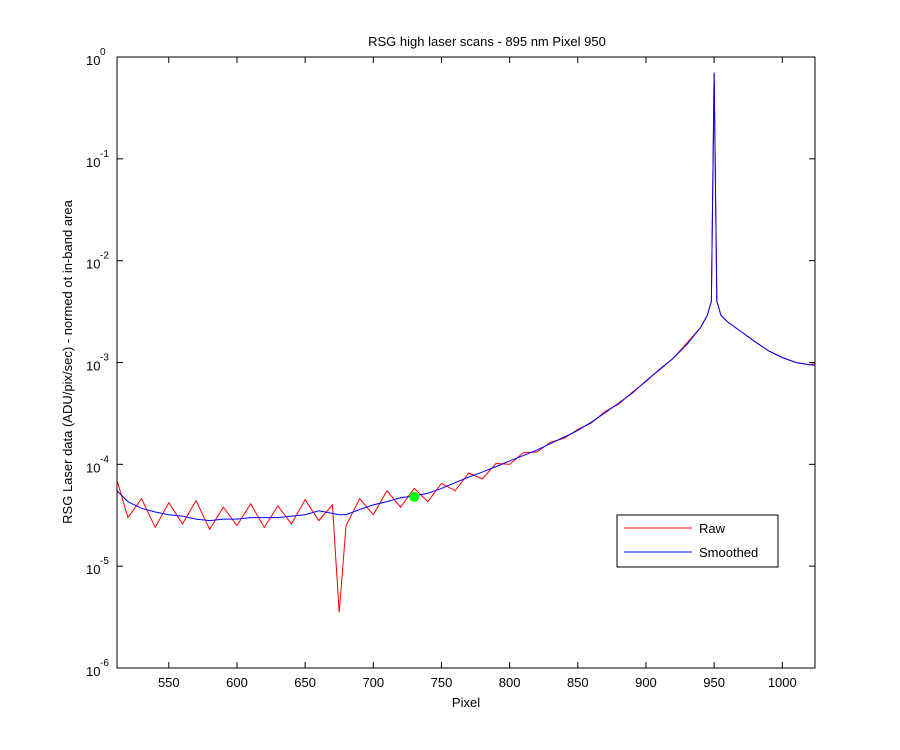 The width and height of the screenshot is (900, 750). I want to click on y-tick-exponent: -4, so click(104, 459).